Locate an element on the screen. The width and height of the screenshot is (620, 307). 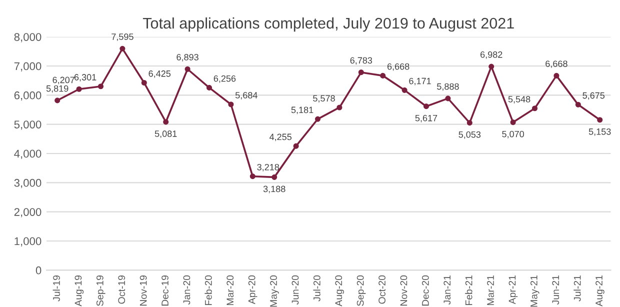
y-tick-label: 4,000 is located at coordinates (28, 154).